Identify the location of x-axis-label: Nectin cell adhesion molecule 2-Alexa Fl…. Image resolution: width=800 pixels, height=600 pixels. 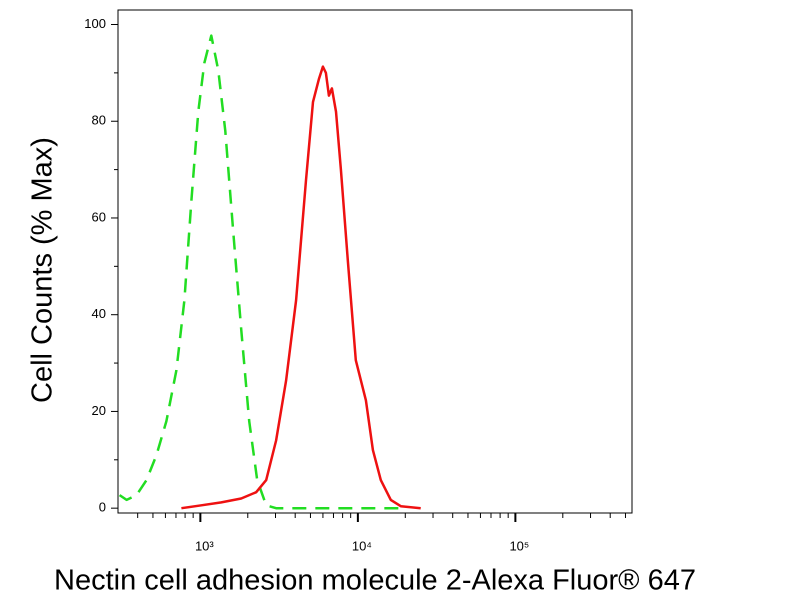
(375, 581).